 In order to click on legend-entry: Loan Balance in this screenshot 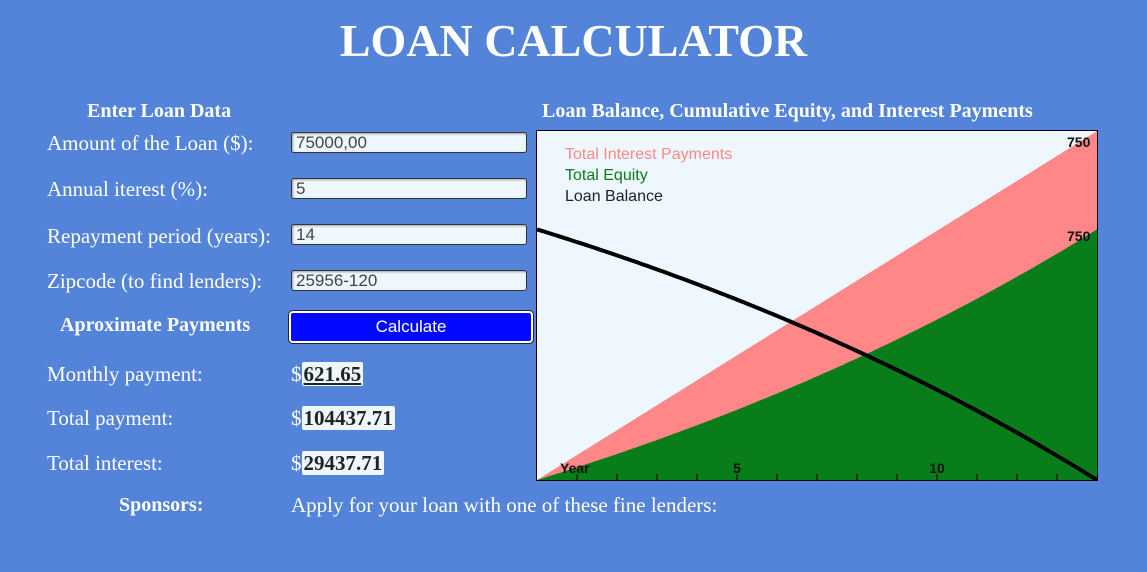, I will do `click(614, 196)`.